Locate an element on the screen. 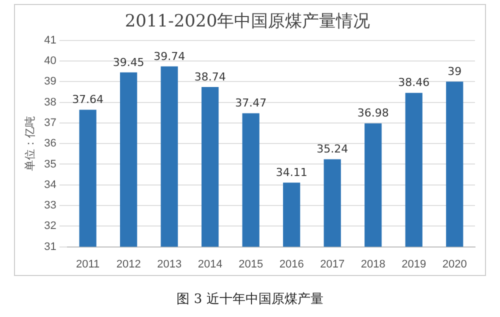 The height and width of the screenshot is (317, 500). y-tick-label: 34 is located at coordinates (50, 184).